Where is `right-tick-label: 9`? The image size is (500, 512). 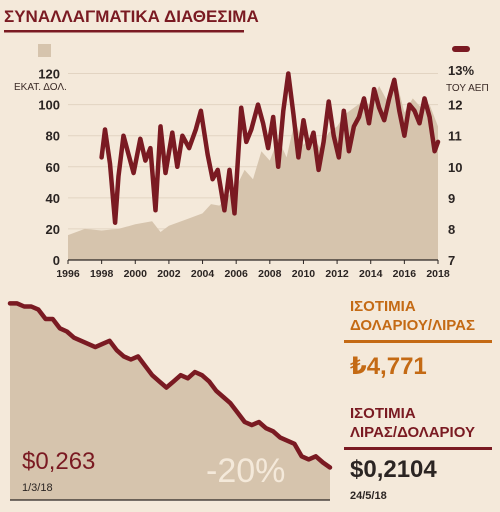 right-tick-label: 9 is located at coordinates (451, 198).